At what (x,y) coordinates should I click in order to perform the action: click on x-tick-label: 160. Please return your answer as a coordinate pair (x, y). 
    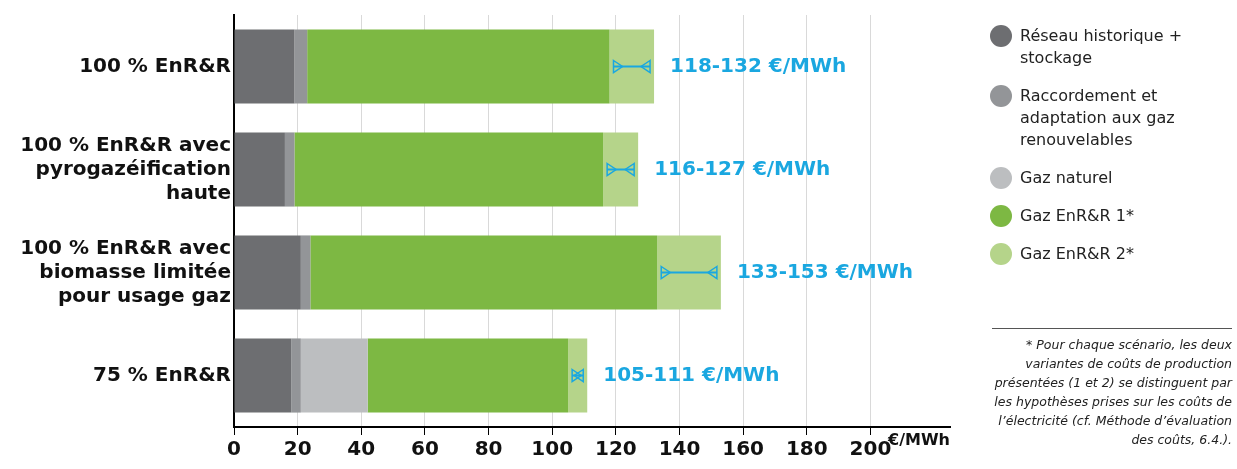
    Looking at the image, I should click on (743, 448).